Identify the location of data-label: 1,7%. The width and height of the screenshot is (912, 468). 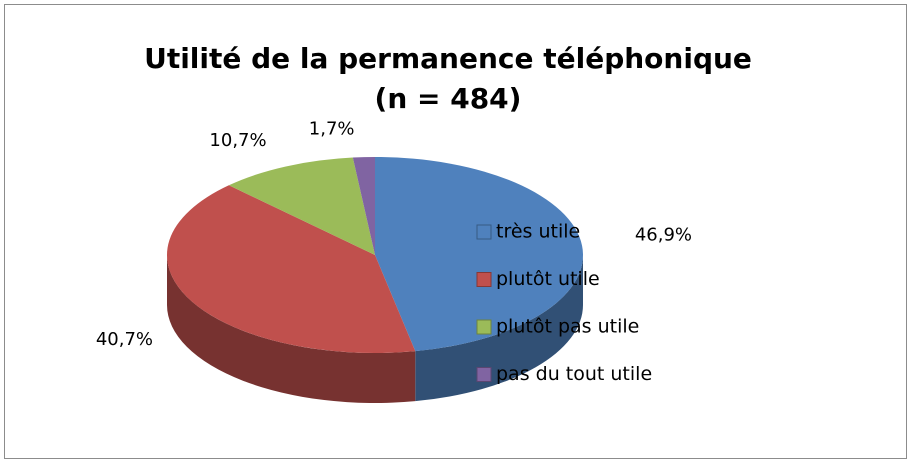
(332, 129).